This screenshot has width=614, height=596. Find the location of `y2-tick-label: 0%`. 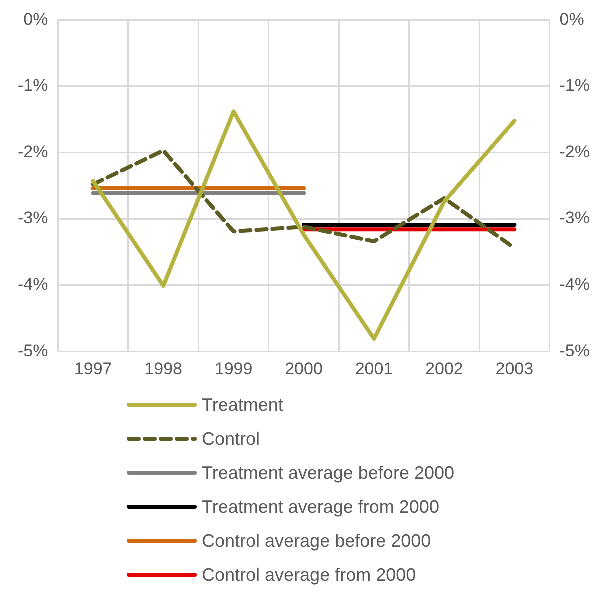

y2-tick-label: 0% is located at coordinates (572, 19).